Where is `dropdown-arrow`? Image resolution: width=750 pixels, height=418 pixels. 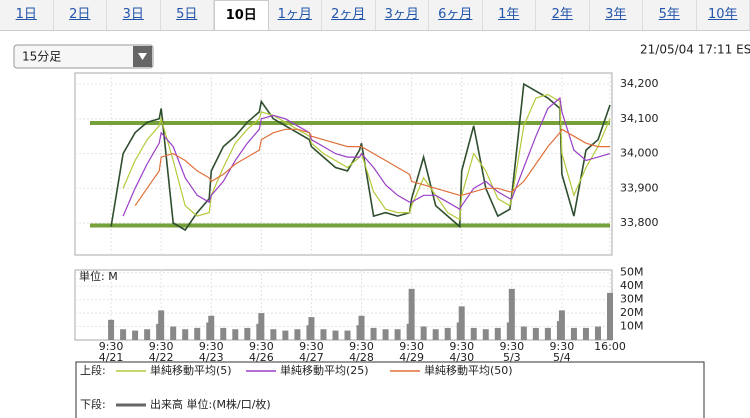
dropdown-arrow is located at coordinates (142, 56).